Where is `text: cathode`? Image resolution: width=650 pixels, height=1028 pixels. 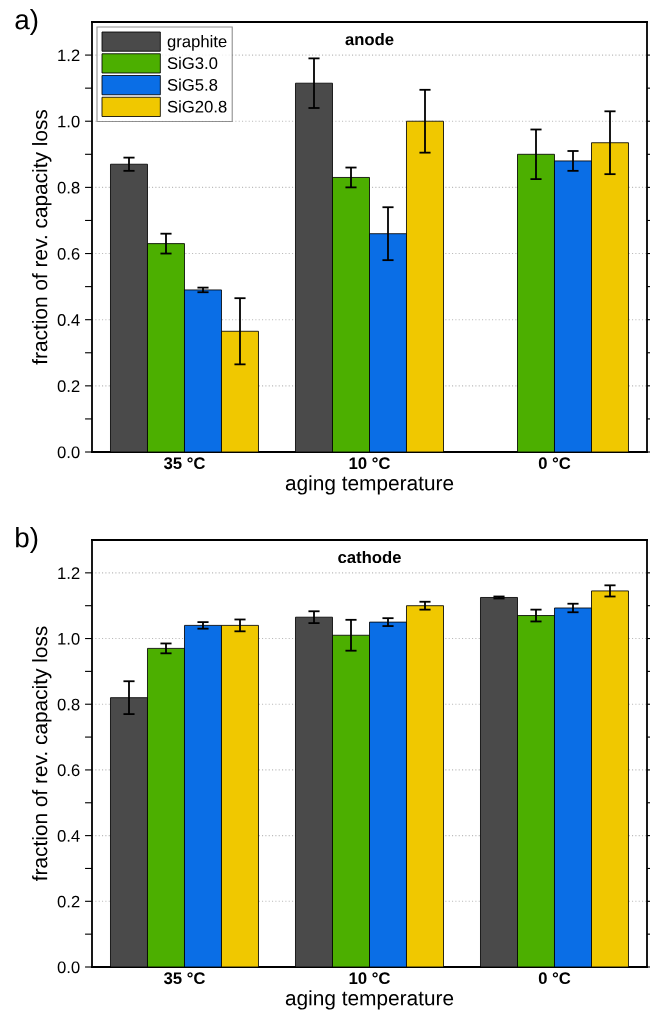 text: cathode is located at coordinates (369, 557).